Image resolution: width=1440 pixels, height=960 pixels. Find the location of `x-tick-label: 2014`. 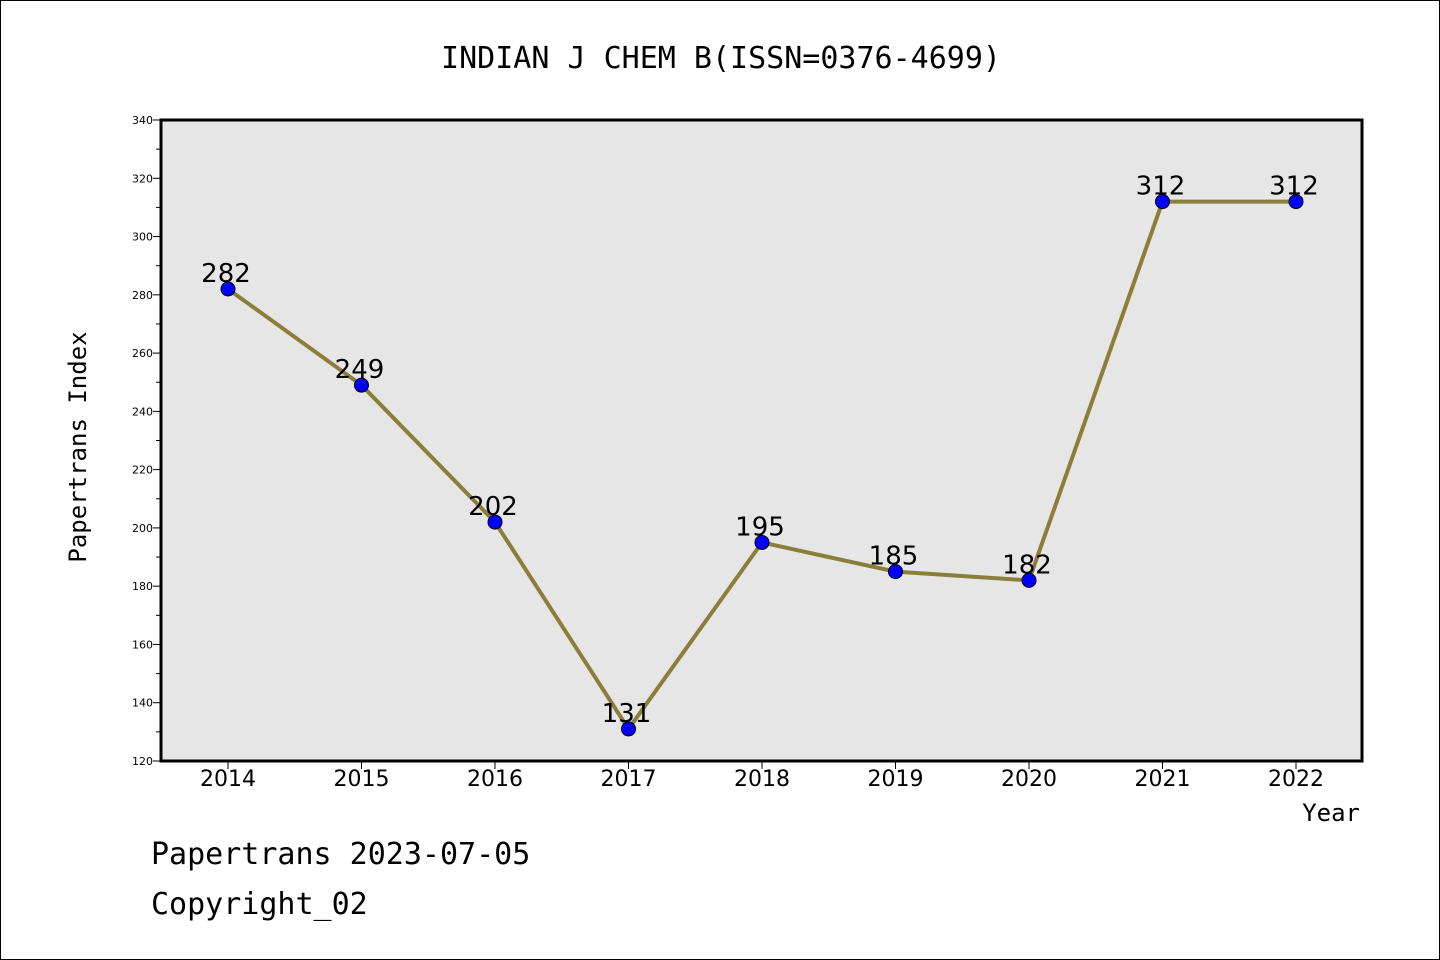

x-tick-label: 2014 is located at coordinates (228, 779).